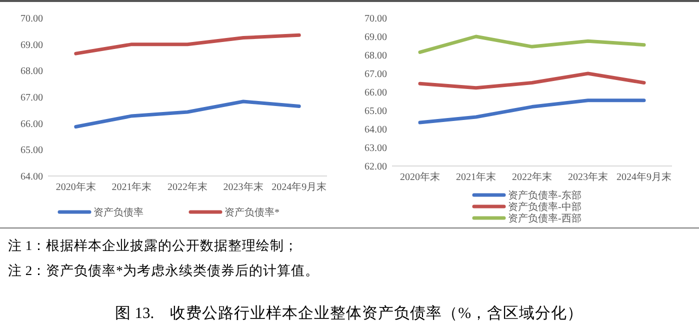 The height and width of the screenshot is (329, 699). What do you see at coordinates (163, 270) in the screenshot?
I see `text: 注 2：资产负债率*为考虑永续类债券后的计算值。` at bounding box center [163, 270].